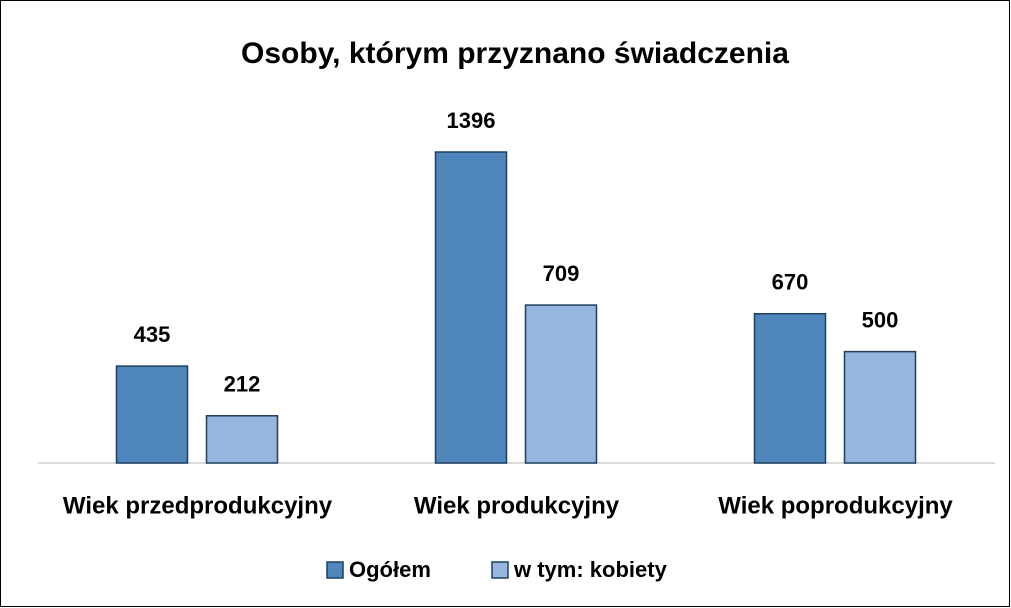 Image resolution: width=1011 pixels, height=608 pixels. Describe the element at coordinates (242, 384) in the screenshot. I see `value-label: 212` at that location.